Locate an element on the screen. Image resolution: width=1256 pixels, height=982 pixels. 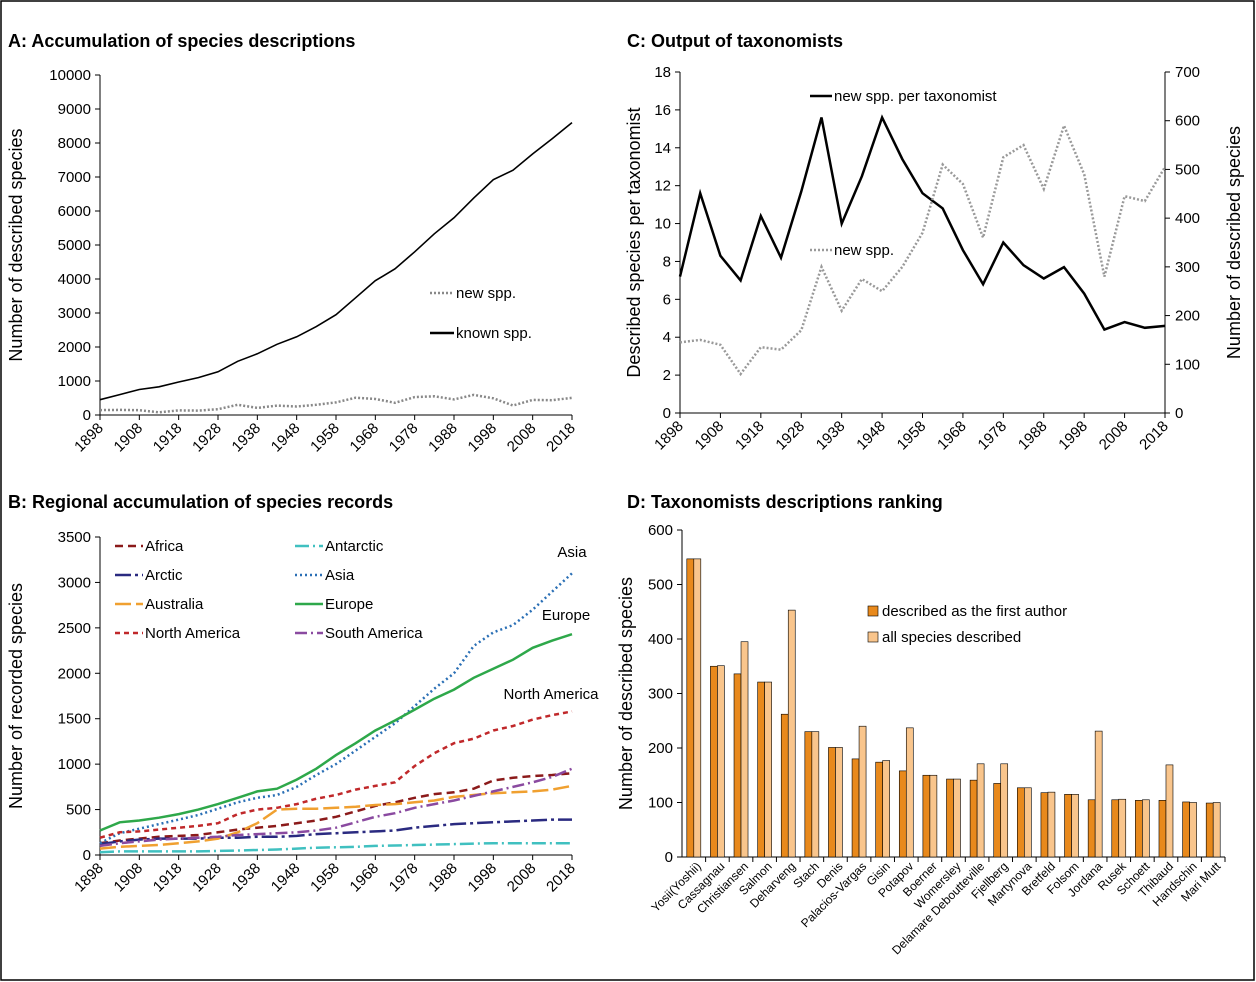
chart-title: C: Output of taxonomists is located at coordinates (735, 41).